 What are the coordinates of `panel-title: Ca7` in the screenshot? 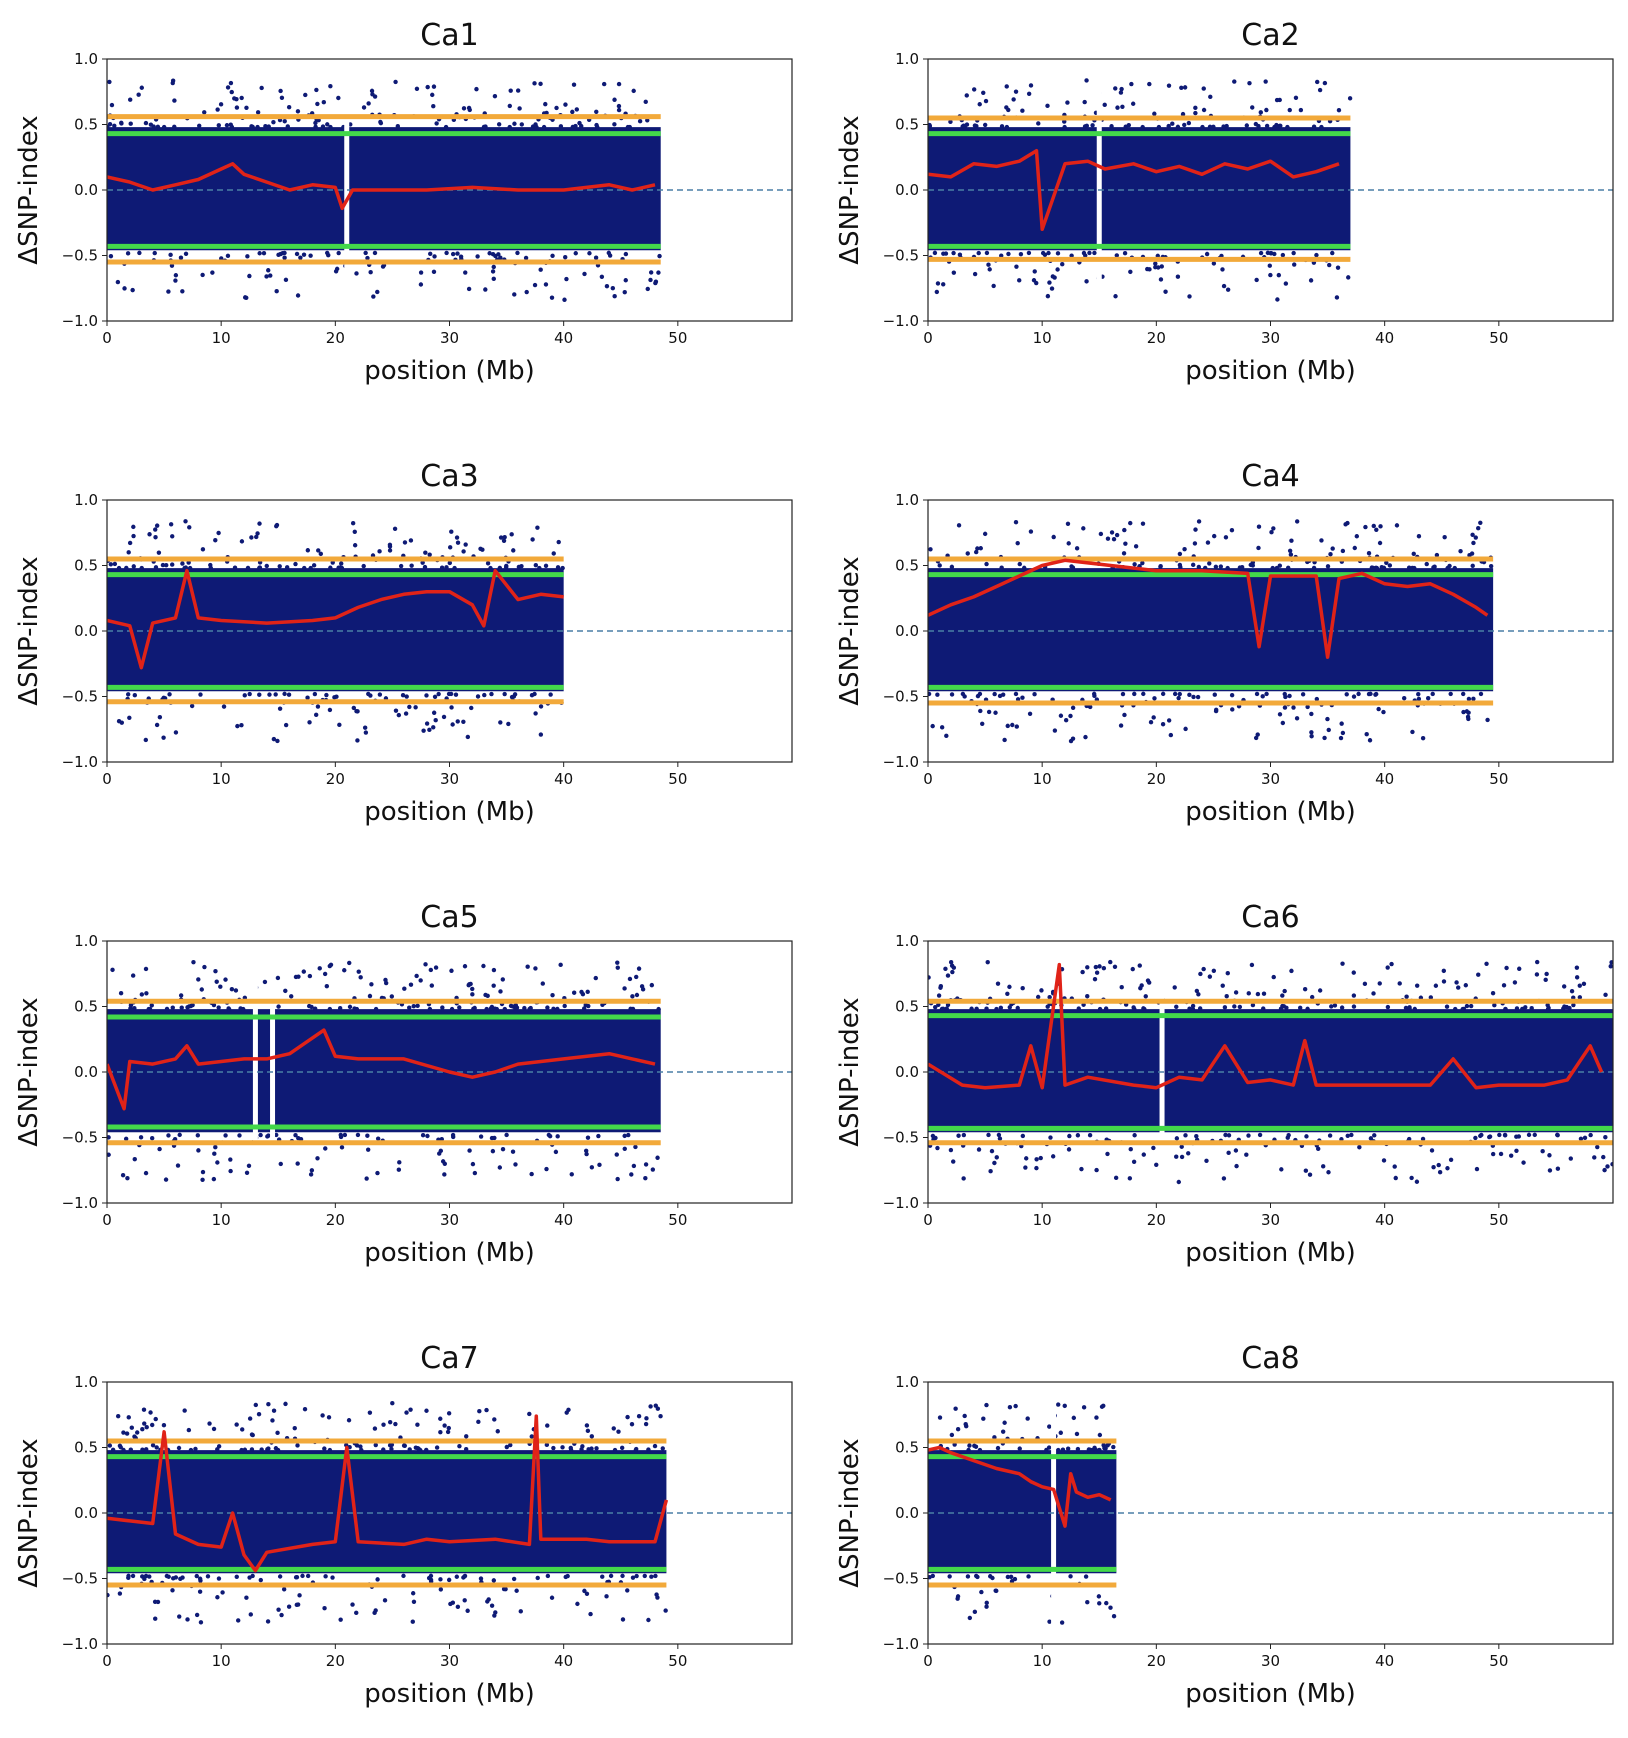 It's located at (449, 1358).